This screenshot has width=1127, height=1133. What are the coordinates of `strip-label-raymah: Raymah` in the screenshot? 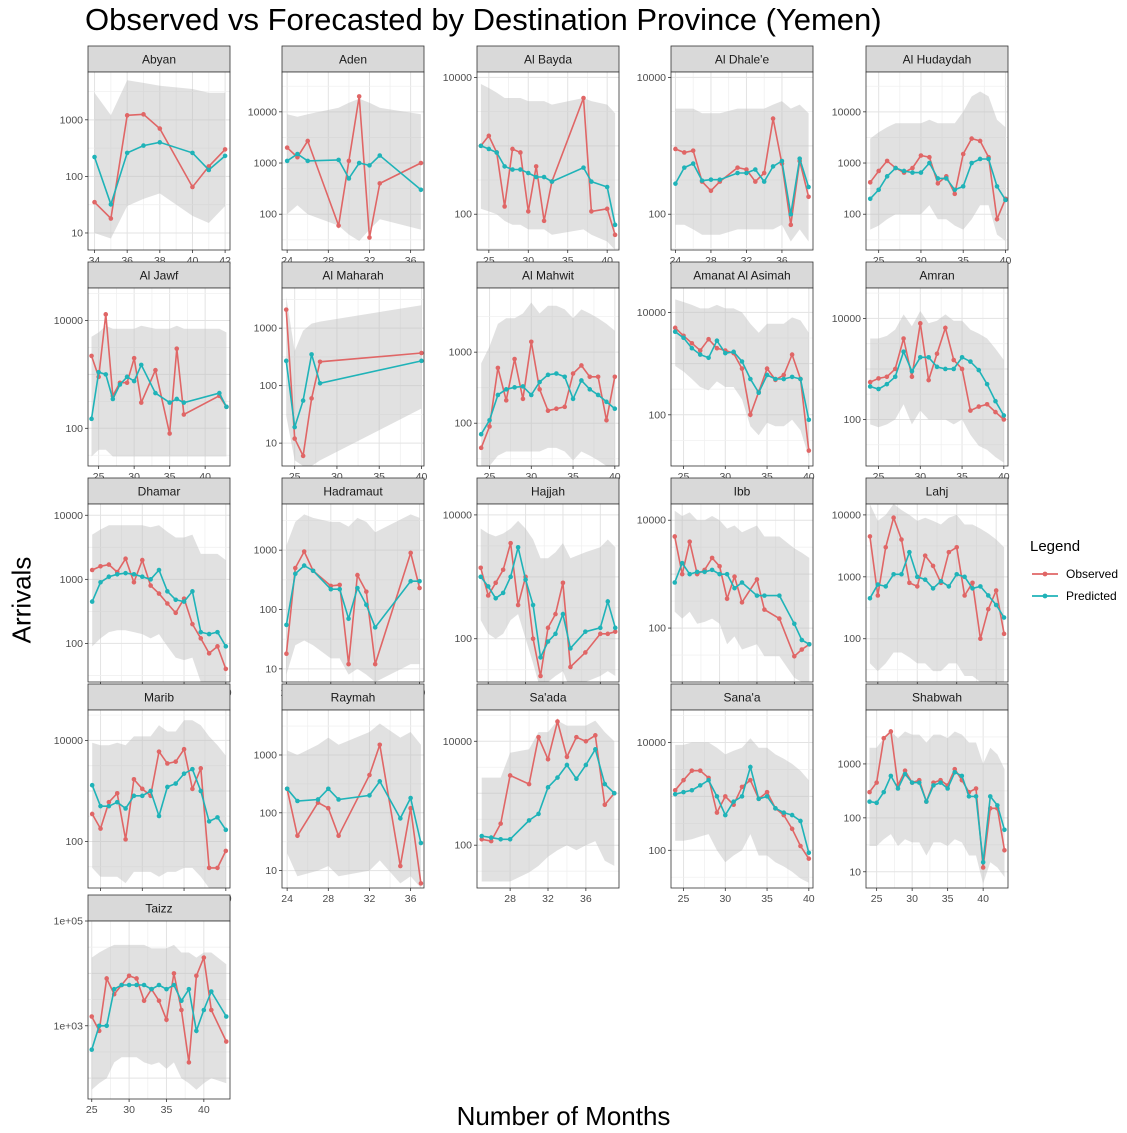 It's located at (353, 698).